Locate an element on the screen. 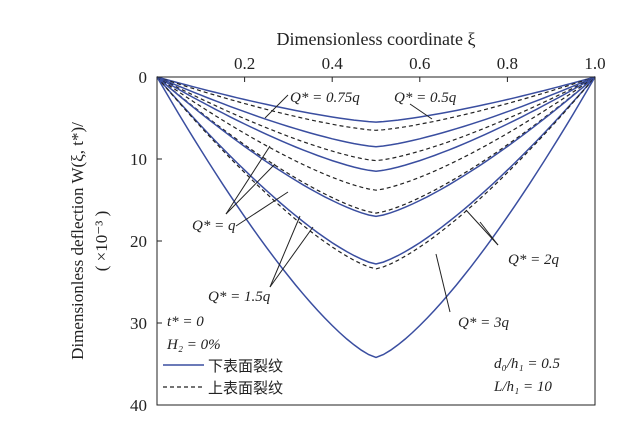  series-line-0_5q-solid is located at coordinates (376, 99).